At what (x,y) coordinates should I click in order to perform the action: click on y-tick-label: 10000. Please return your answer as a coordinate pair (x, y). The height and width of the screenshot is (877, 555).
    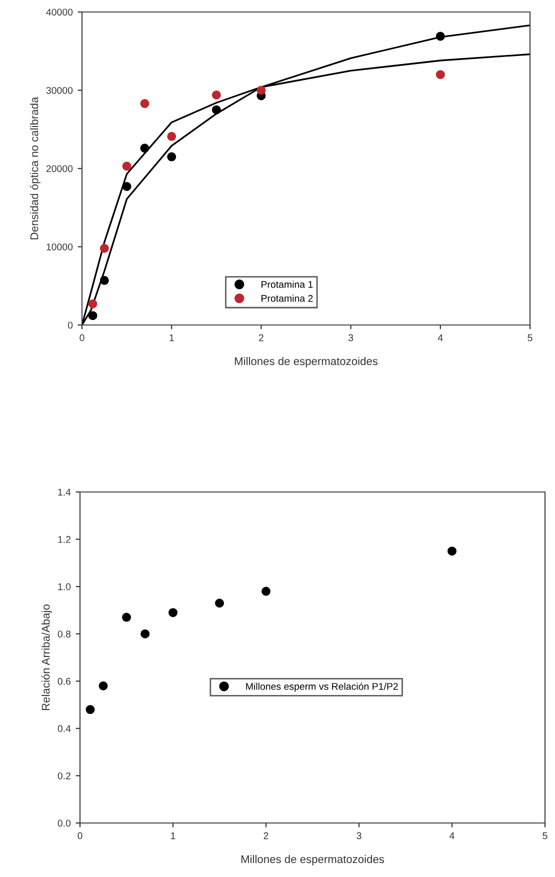
    Looking at the image, I should click on (59, 246).